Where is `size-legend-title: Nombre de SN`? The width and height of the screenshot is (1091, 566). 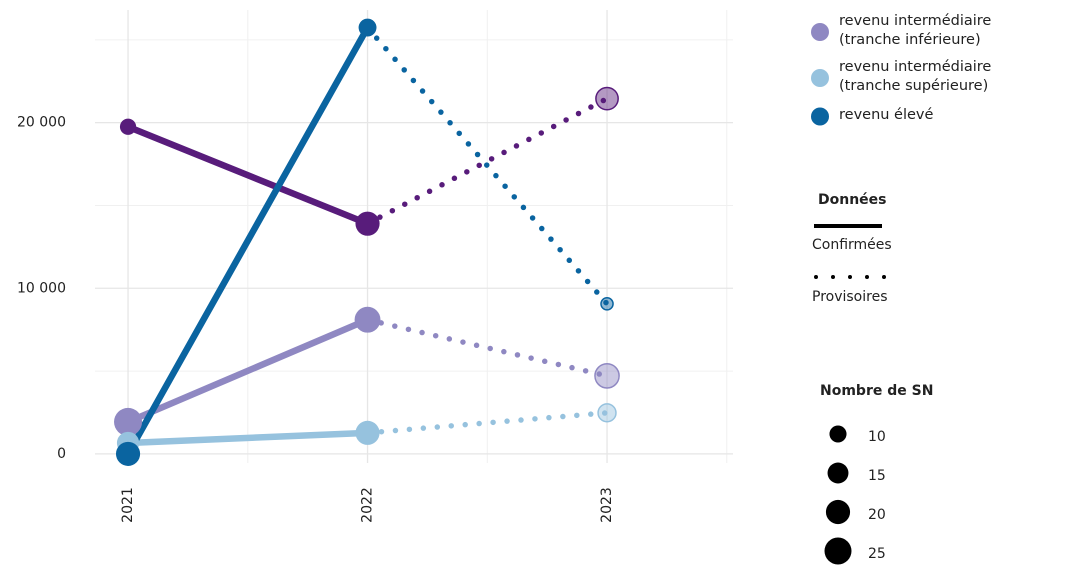
size-legend-title: Nombre de SN is located at coordinates (876, 391).